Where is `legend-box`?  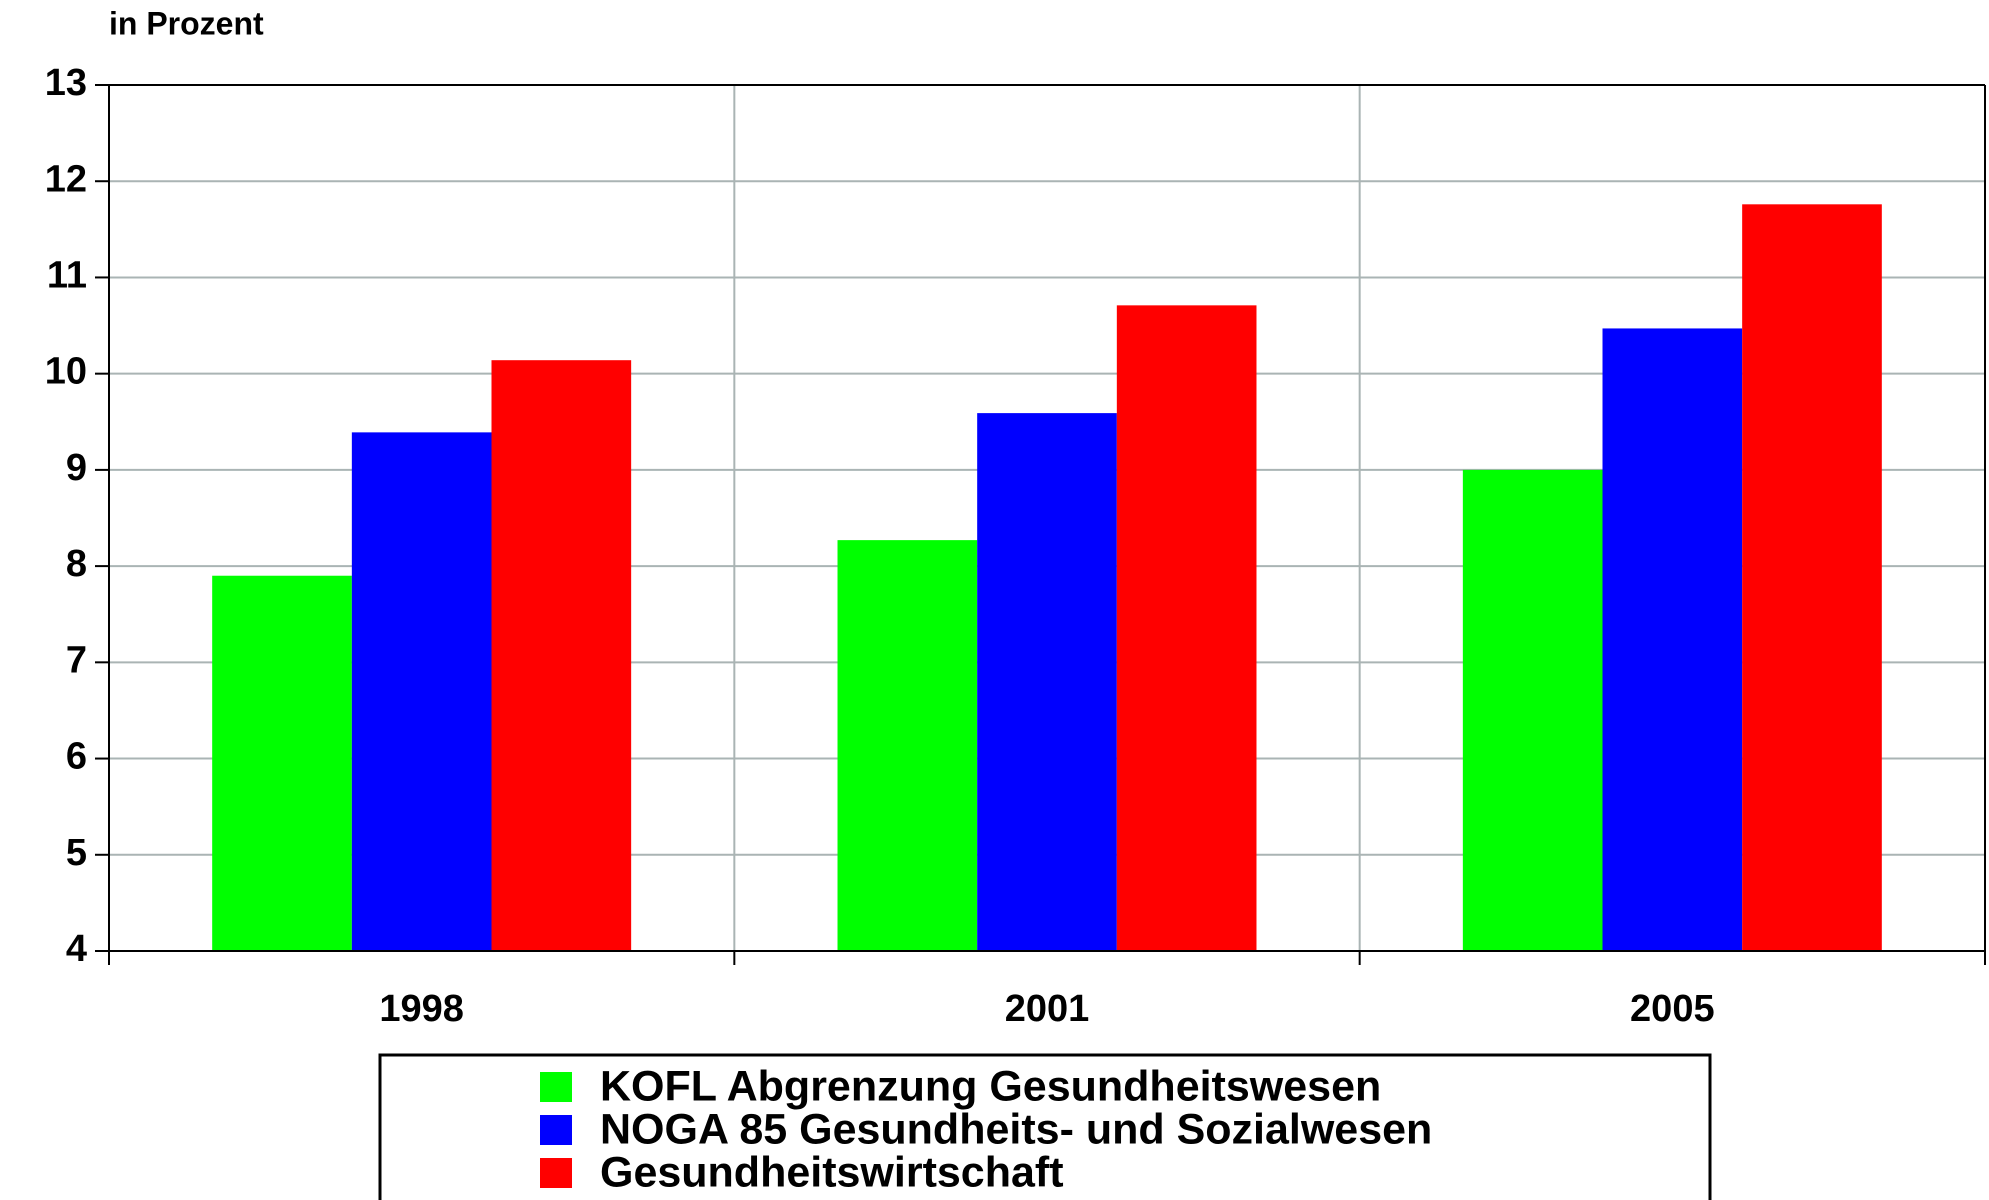 legend-box is located at coordinates (1045, 1126).